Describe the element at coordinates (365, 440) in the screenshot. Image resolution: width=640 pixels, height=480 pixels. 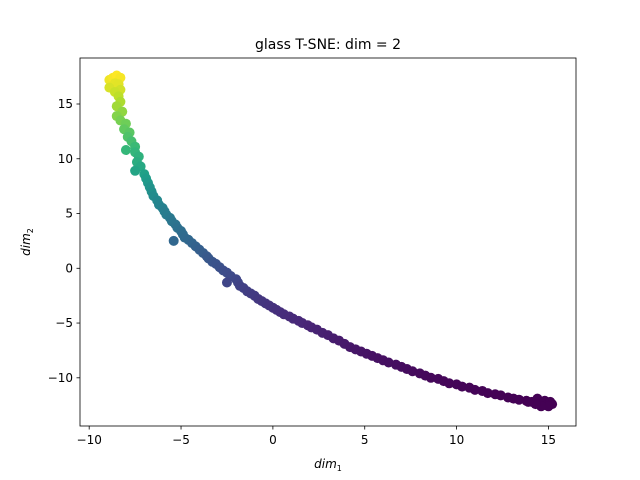
I see `x-tick-label: 5` at that location.